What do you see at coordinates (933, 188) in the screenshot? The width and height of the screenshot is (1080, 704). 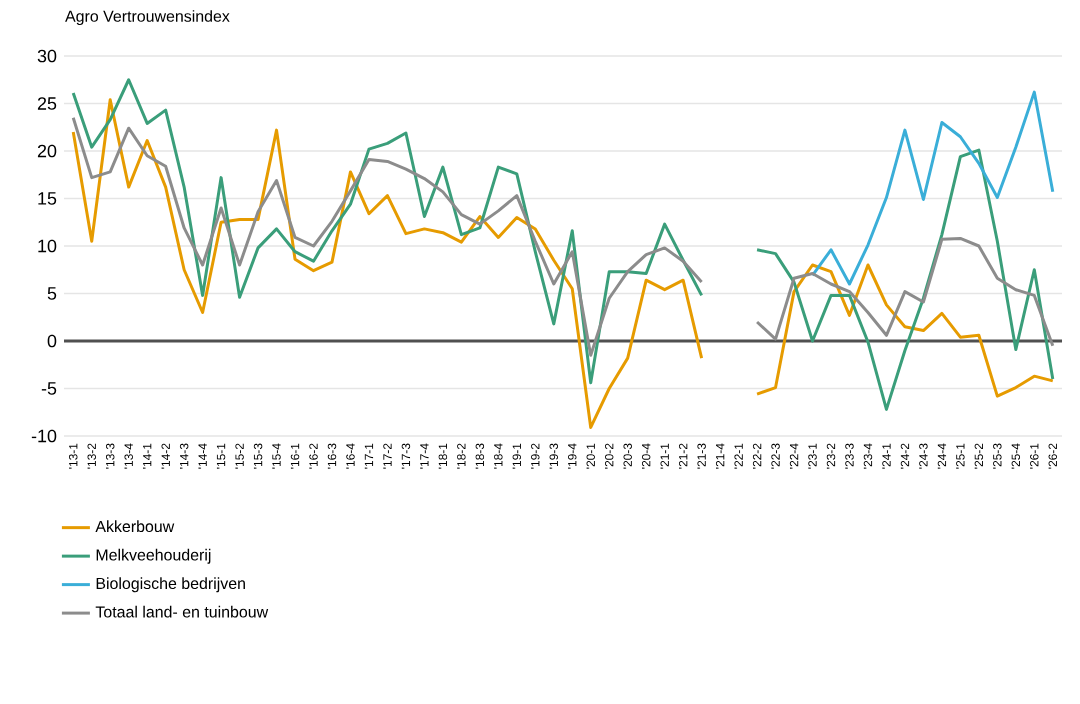 I see `line-series` at bounding box center [933, 188].